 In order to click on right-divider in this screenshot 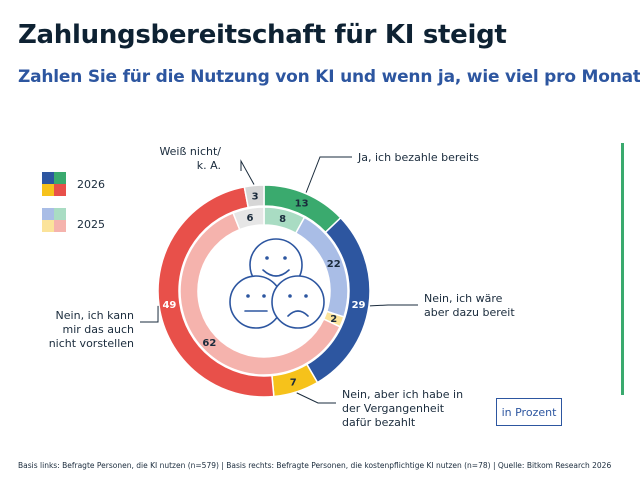, I will do `click(622, 269)`.